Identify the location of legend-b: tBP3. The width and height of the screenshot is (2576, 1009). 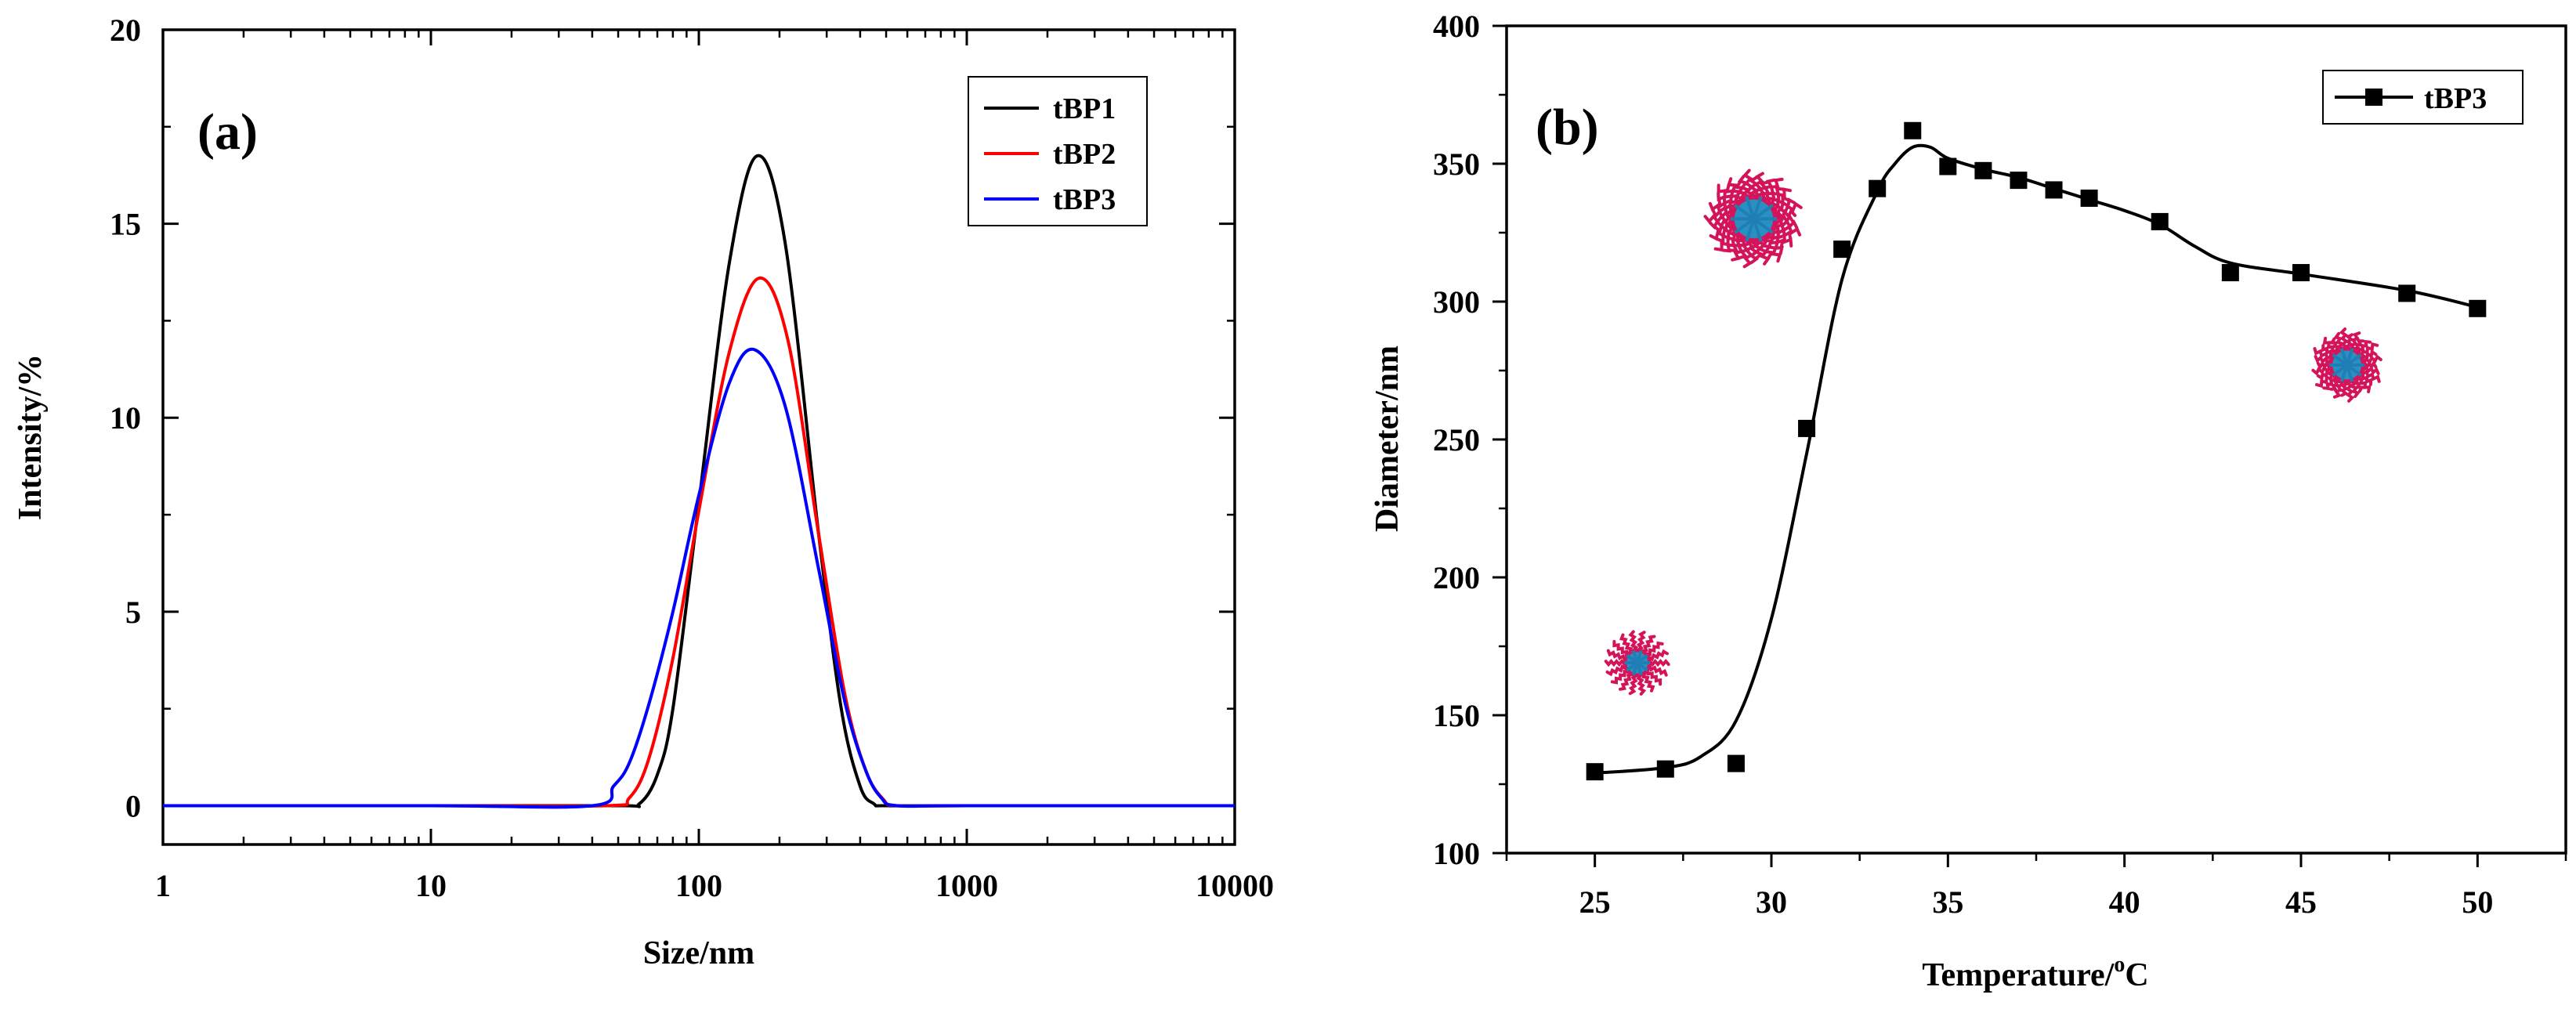
(2423, 97).